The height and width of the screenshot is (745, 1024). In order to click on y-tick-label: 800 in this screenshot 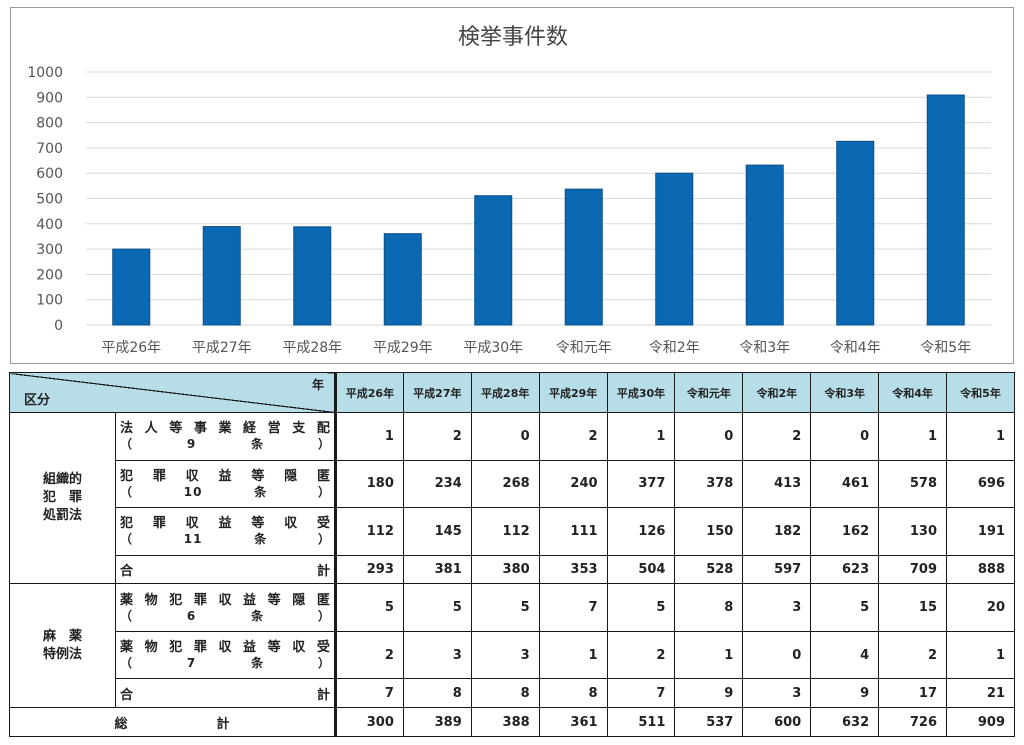, I will do `click(49, 124)`.